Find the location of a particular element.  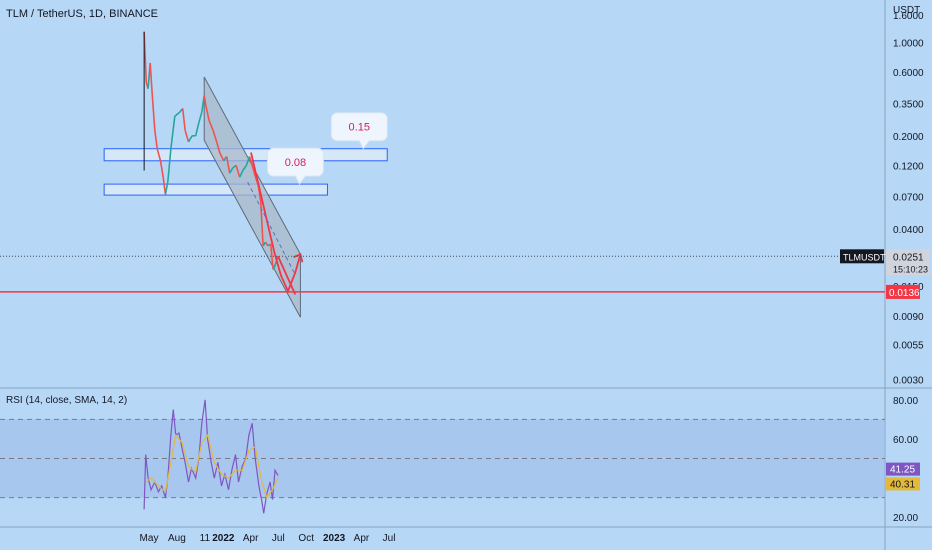

symbol-badge is located at coordinates (862, 256).